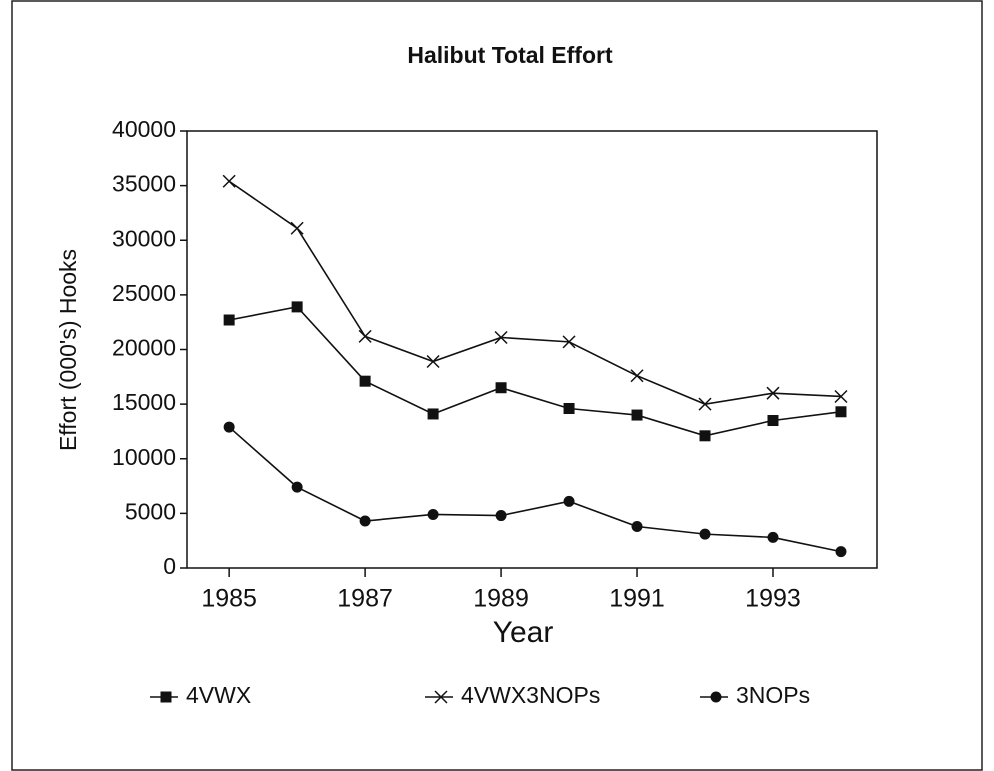 This screenshot has height=771, width=994. Describe the element at coordinates (510, 55) in the screenshot. I see `chart-title: Halibut Total Effort` at that location.